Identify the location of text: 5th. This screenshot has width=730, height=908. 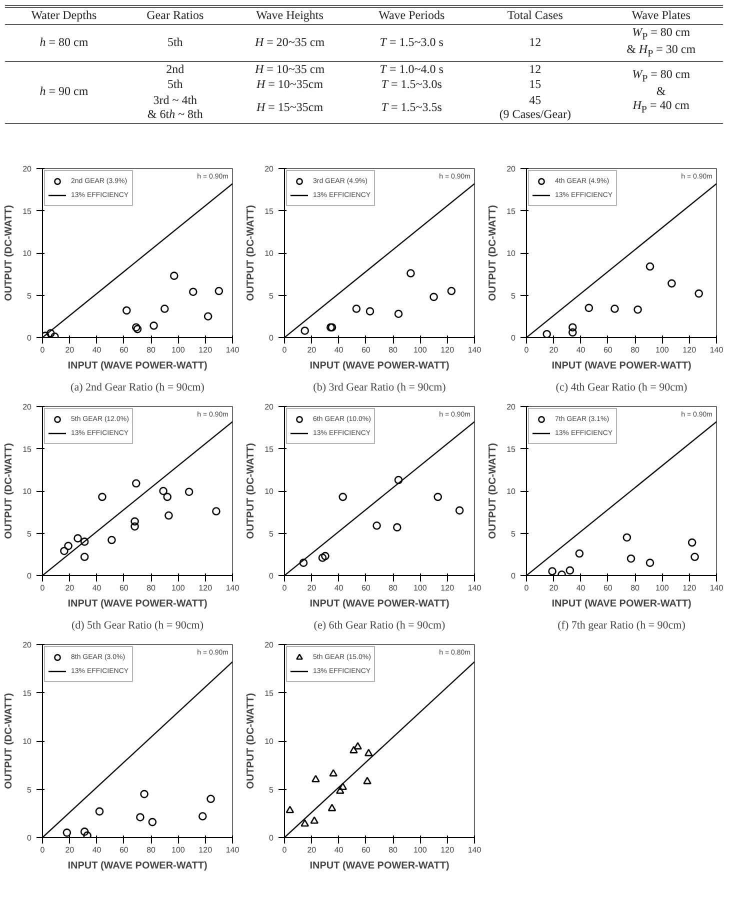
(175, 85).